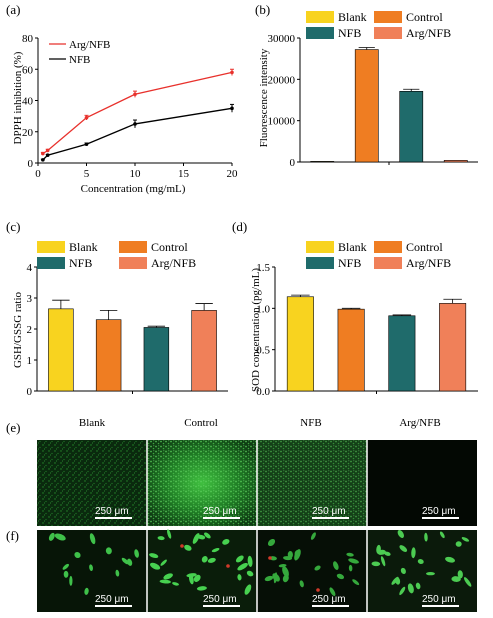  Describe the element at coordinates (80, 330) in the screenshot. I see `panel-c-y-ticks: 0 1 2 3 4` at that location.